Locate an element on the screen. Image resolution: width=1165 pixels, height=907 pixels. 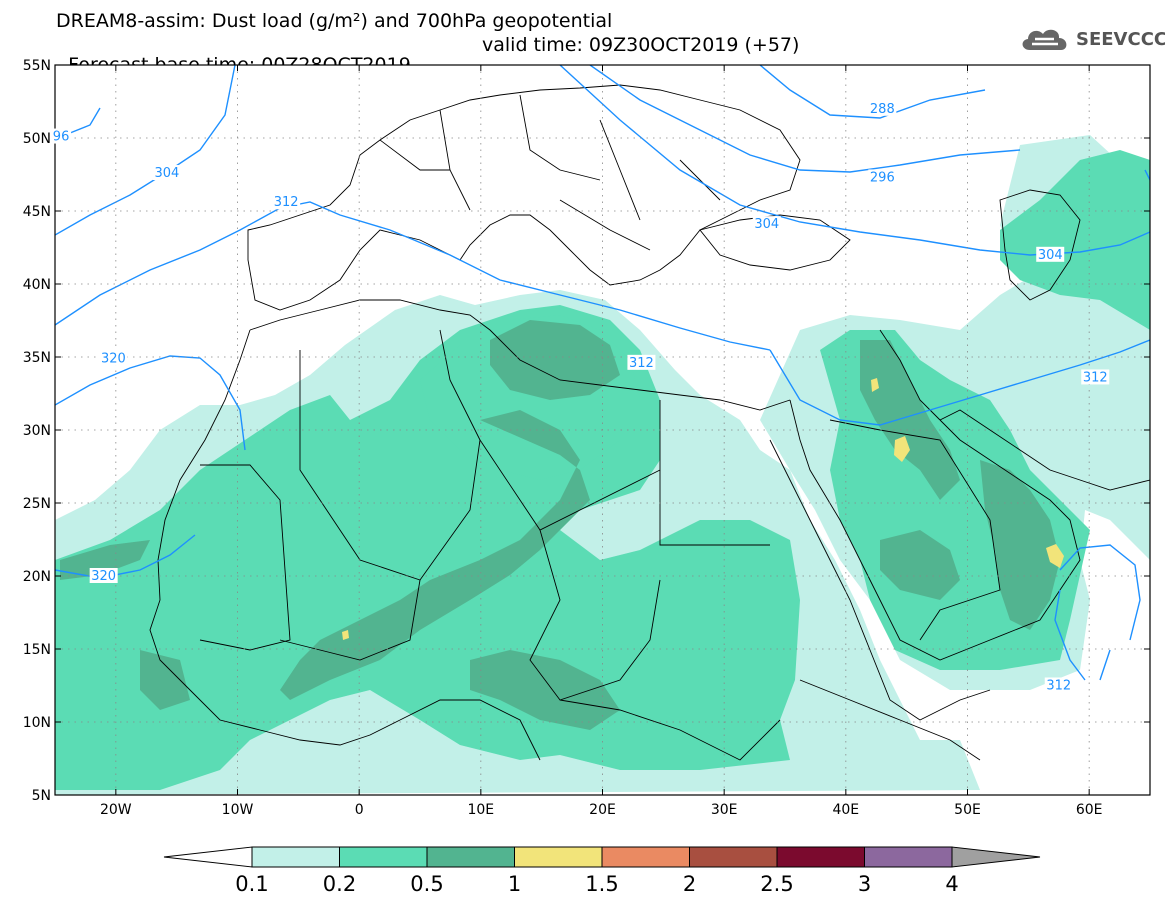
coastline-north-africa is located at coordinates (520, 355).